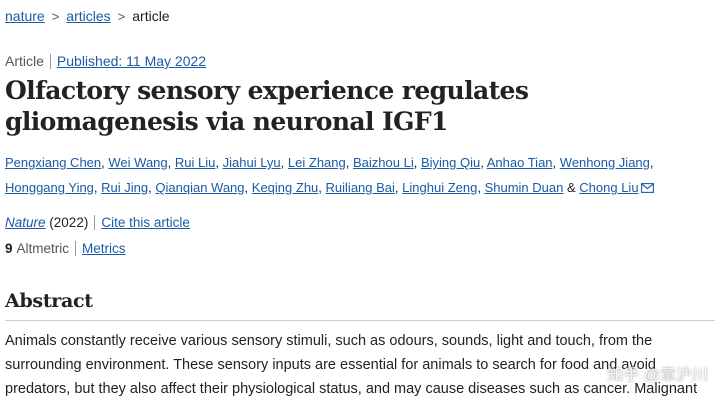 This screenshot has width=720, height=407. I want to click on breadcrumb-link-articles: articles, so click(88, 16).